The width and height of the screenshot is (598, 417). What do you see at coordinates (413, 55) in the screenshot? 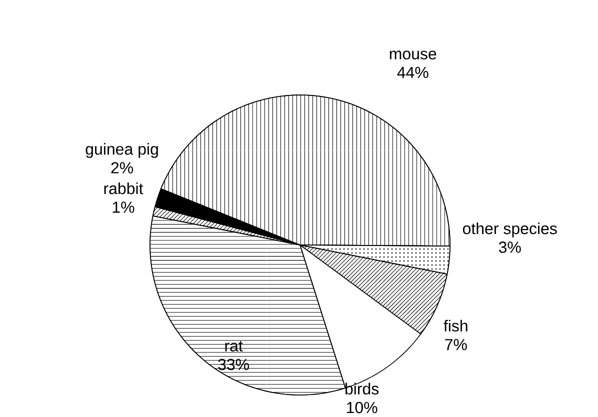
I see `slice-label: mouse` at bounding box center [413, 55].